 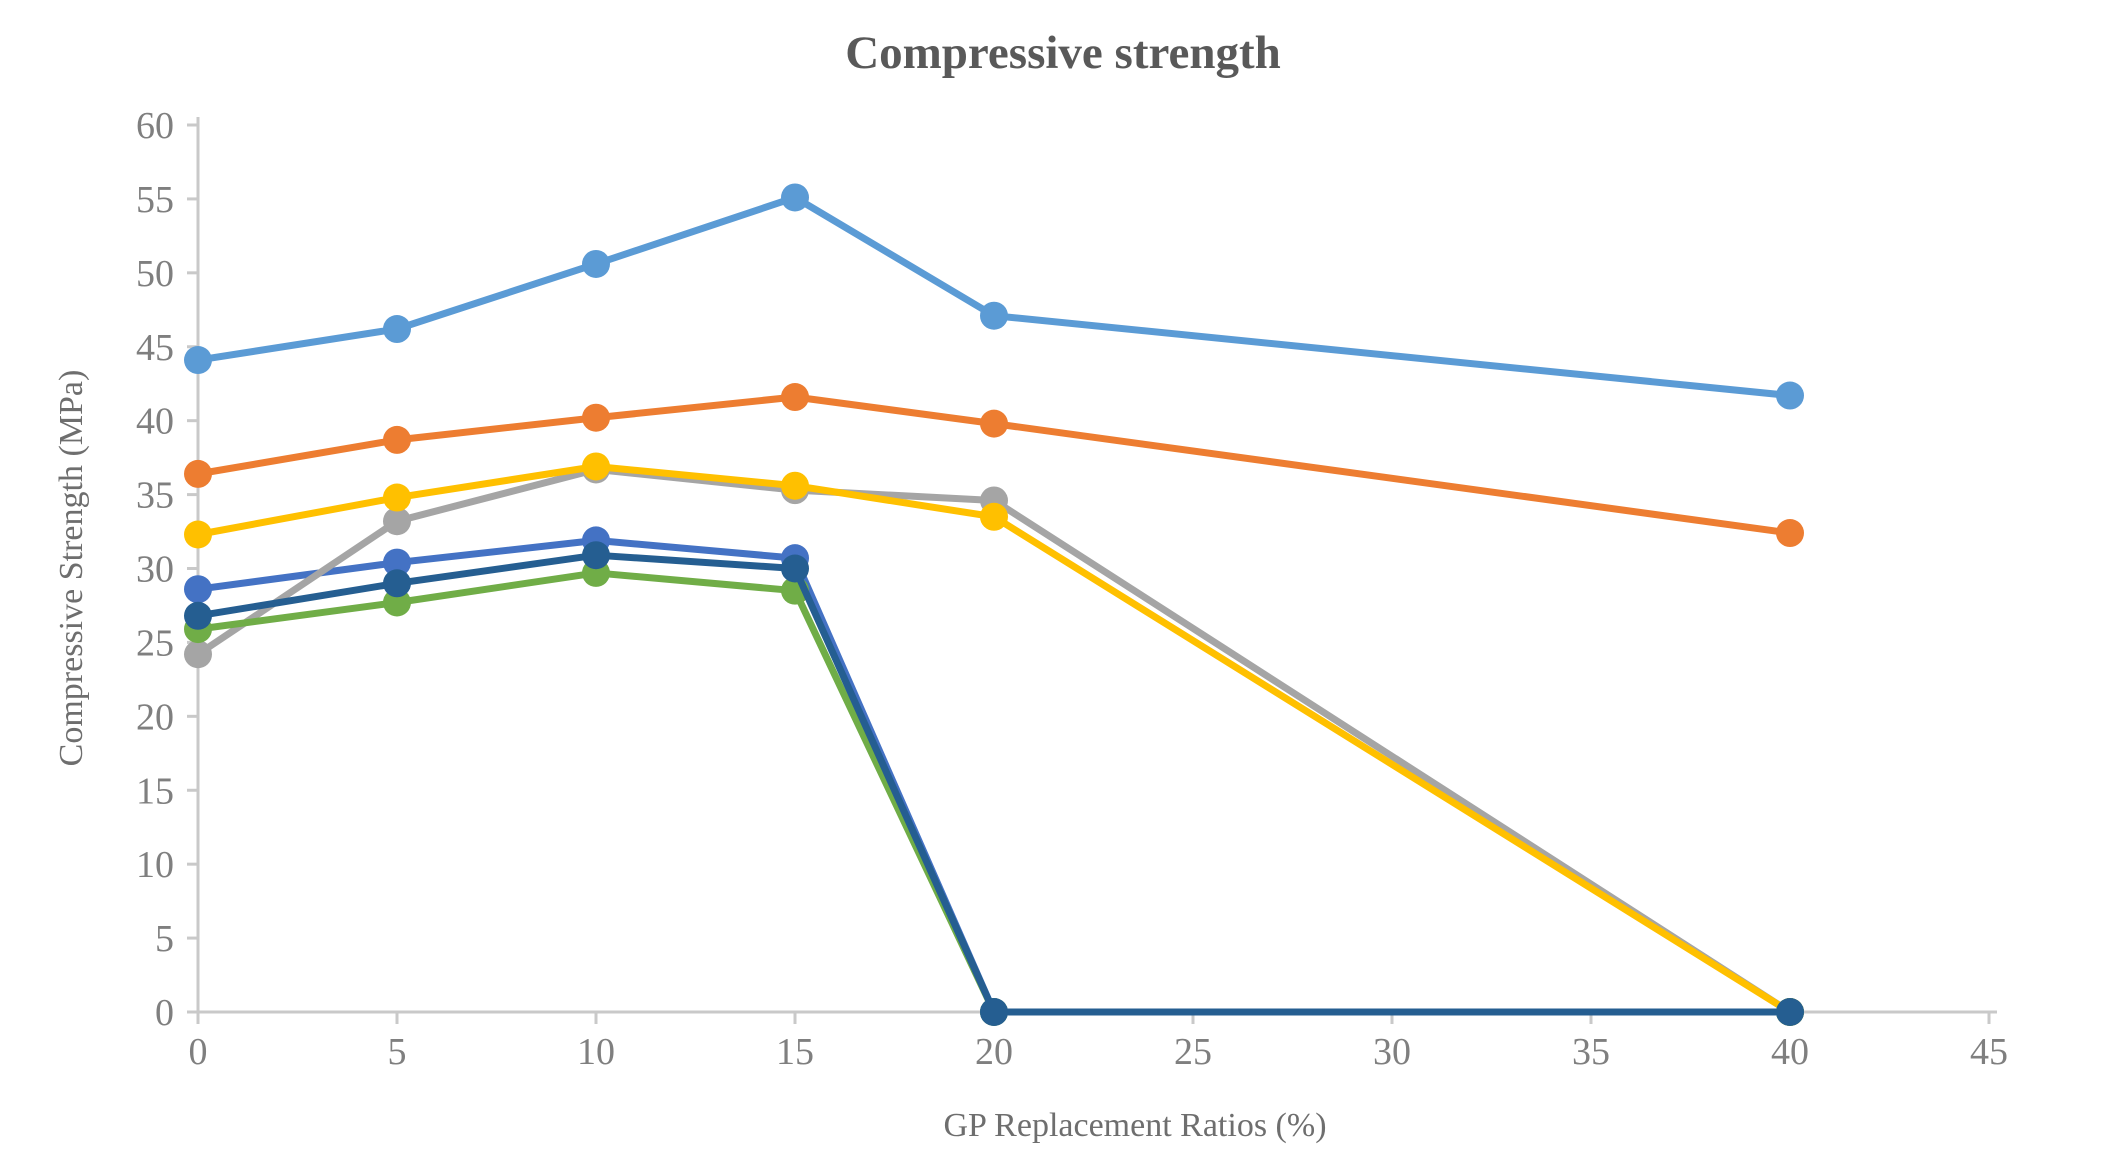 I want to click on x-tick-label: 5, so click(x=397, y=1052).